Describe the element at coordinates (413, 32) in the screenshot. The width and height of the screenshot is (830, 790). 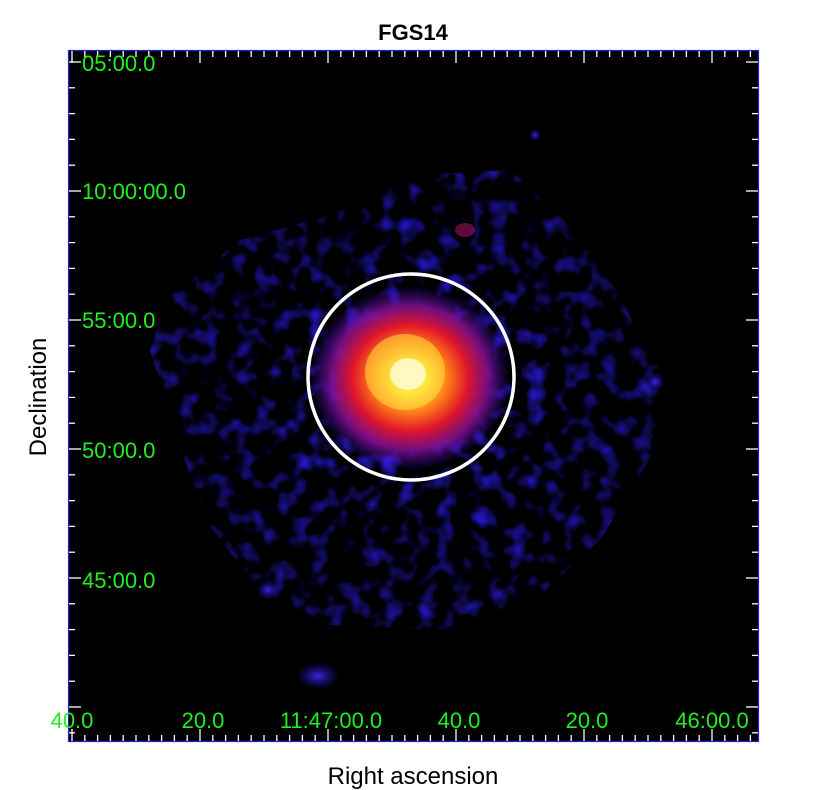
I see `image-title: FGS14` at that location.